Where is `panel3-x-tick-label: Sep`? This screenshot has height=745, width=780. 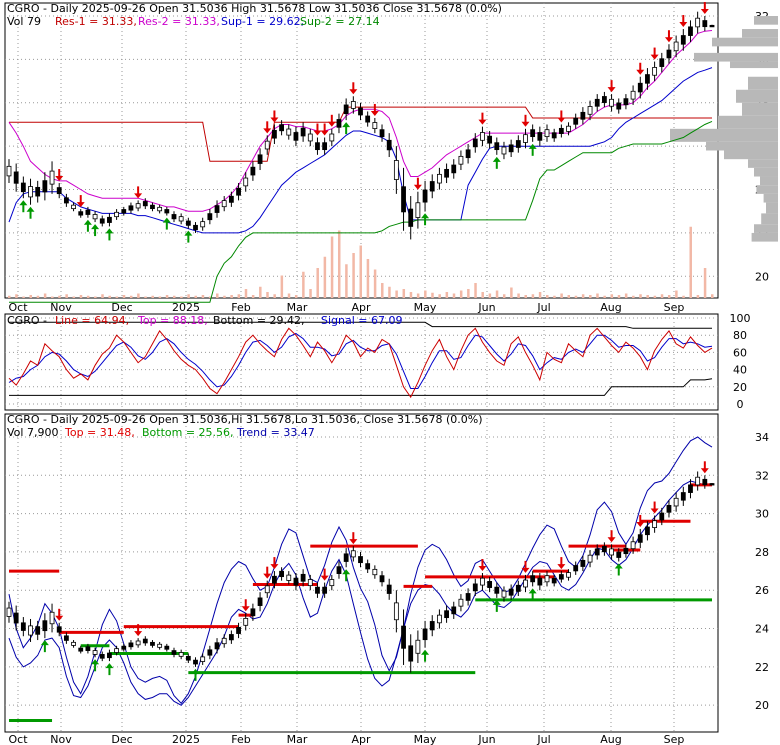 panel3-x-tick-label: Sep is located at coordinates (674, 739).